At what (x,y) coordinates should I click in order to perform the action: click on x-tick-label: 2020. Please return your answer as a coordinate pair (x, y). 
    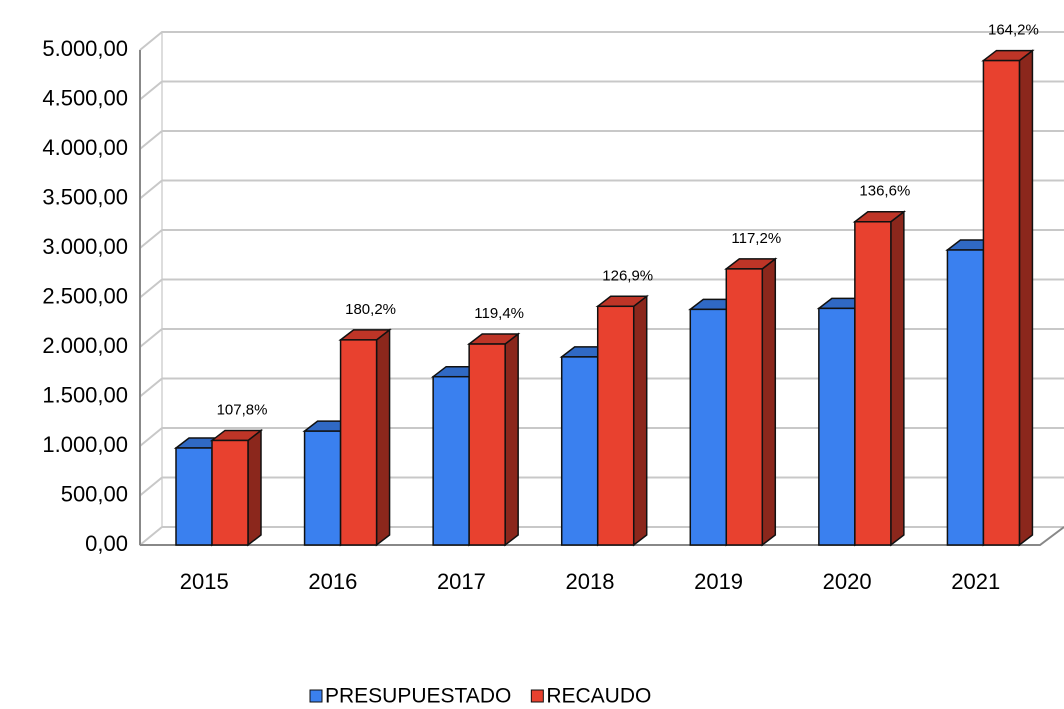
    Looking at the image, I should click on (847, 581).